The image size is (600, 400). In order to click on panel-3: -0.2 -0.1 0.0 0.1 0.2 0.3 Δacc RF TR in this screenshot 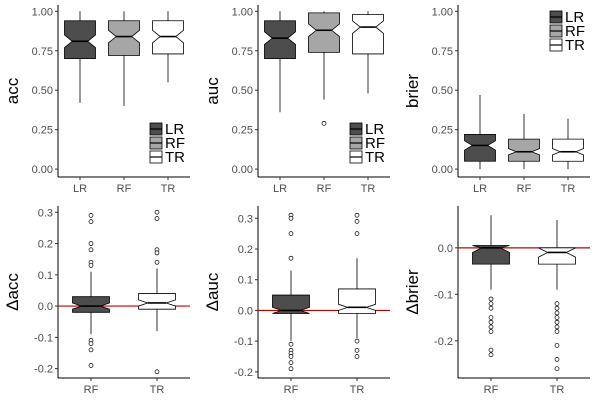, I will do `click(96, 301)`.